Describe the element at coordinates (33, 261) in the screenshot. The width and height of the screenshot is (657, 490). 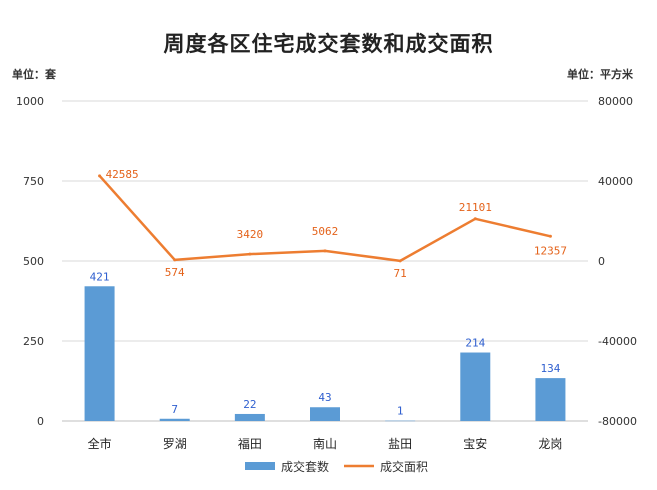
I see `left-tick-label: 500` at that location.